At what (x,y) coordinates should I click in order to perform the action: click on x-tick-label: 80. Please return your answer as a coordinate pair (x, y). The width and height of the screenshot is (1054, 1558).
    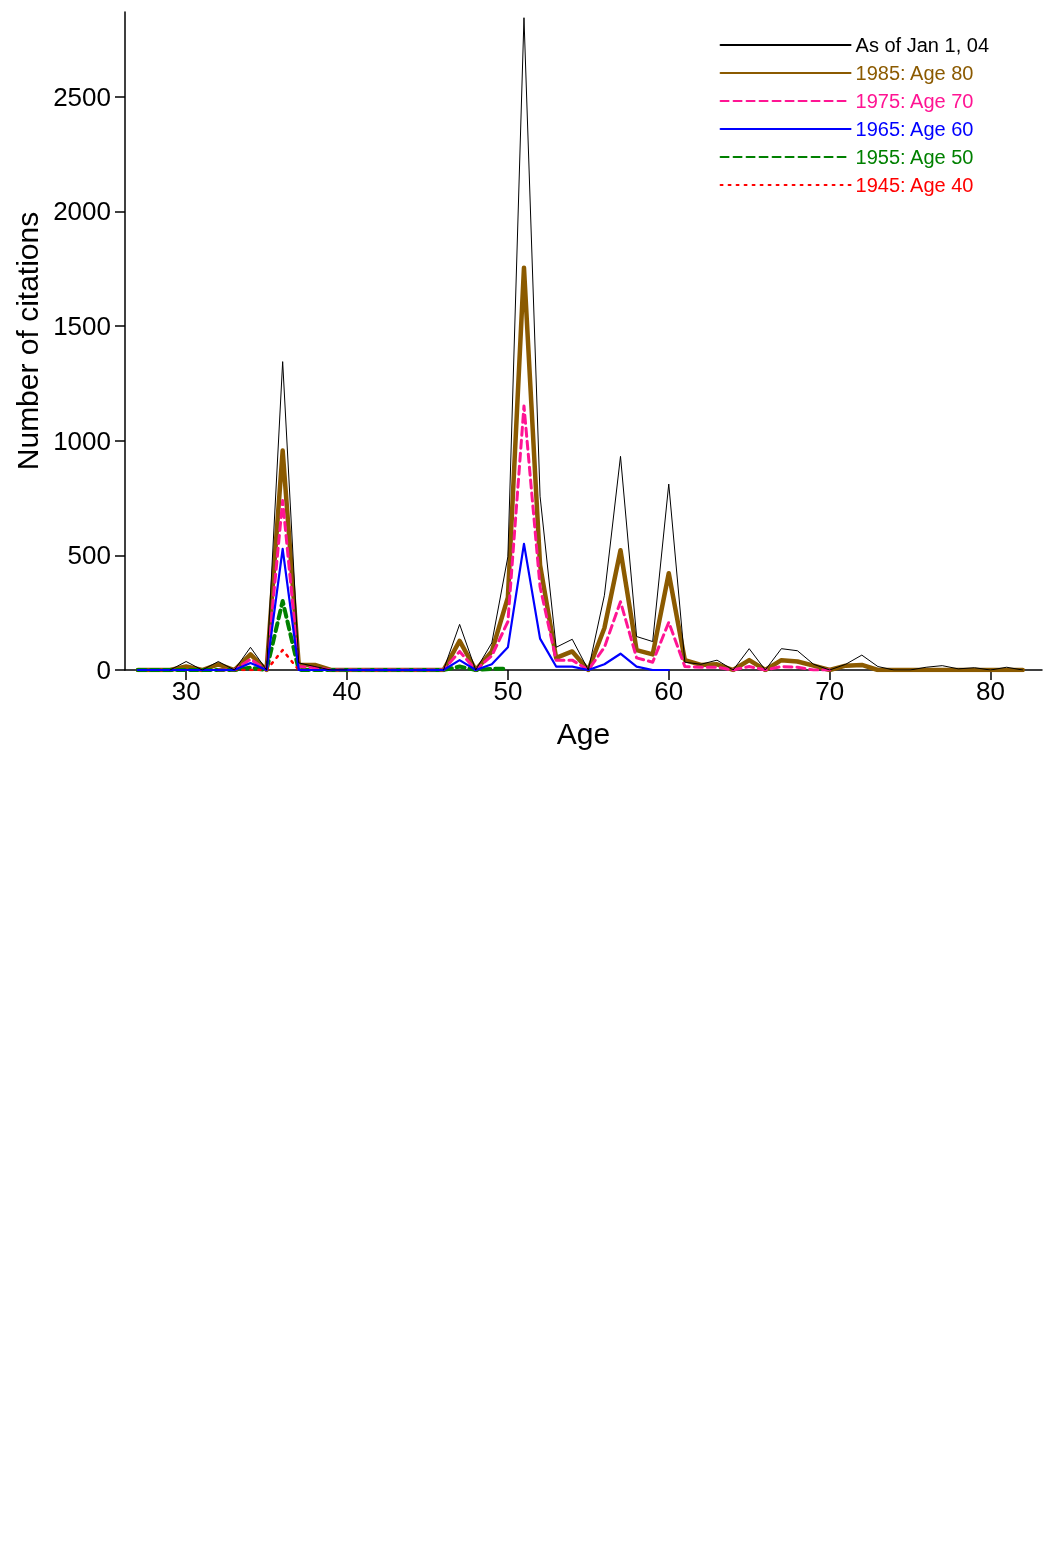
    Looking at the image, I should click on (990, 691).